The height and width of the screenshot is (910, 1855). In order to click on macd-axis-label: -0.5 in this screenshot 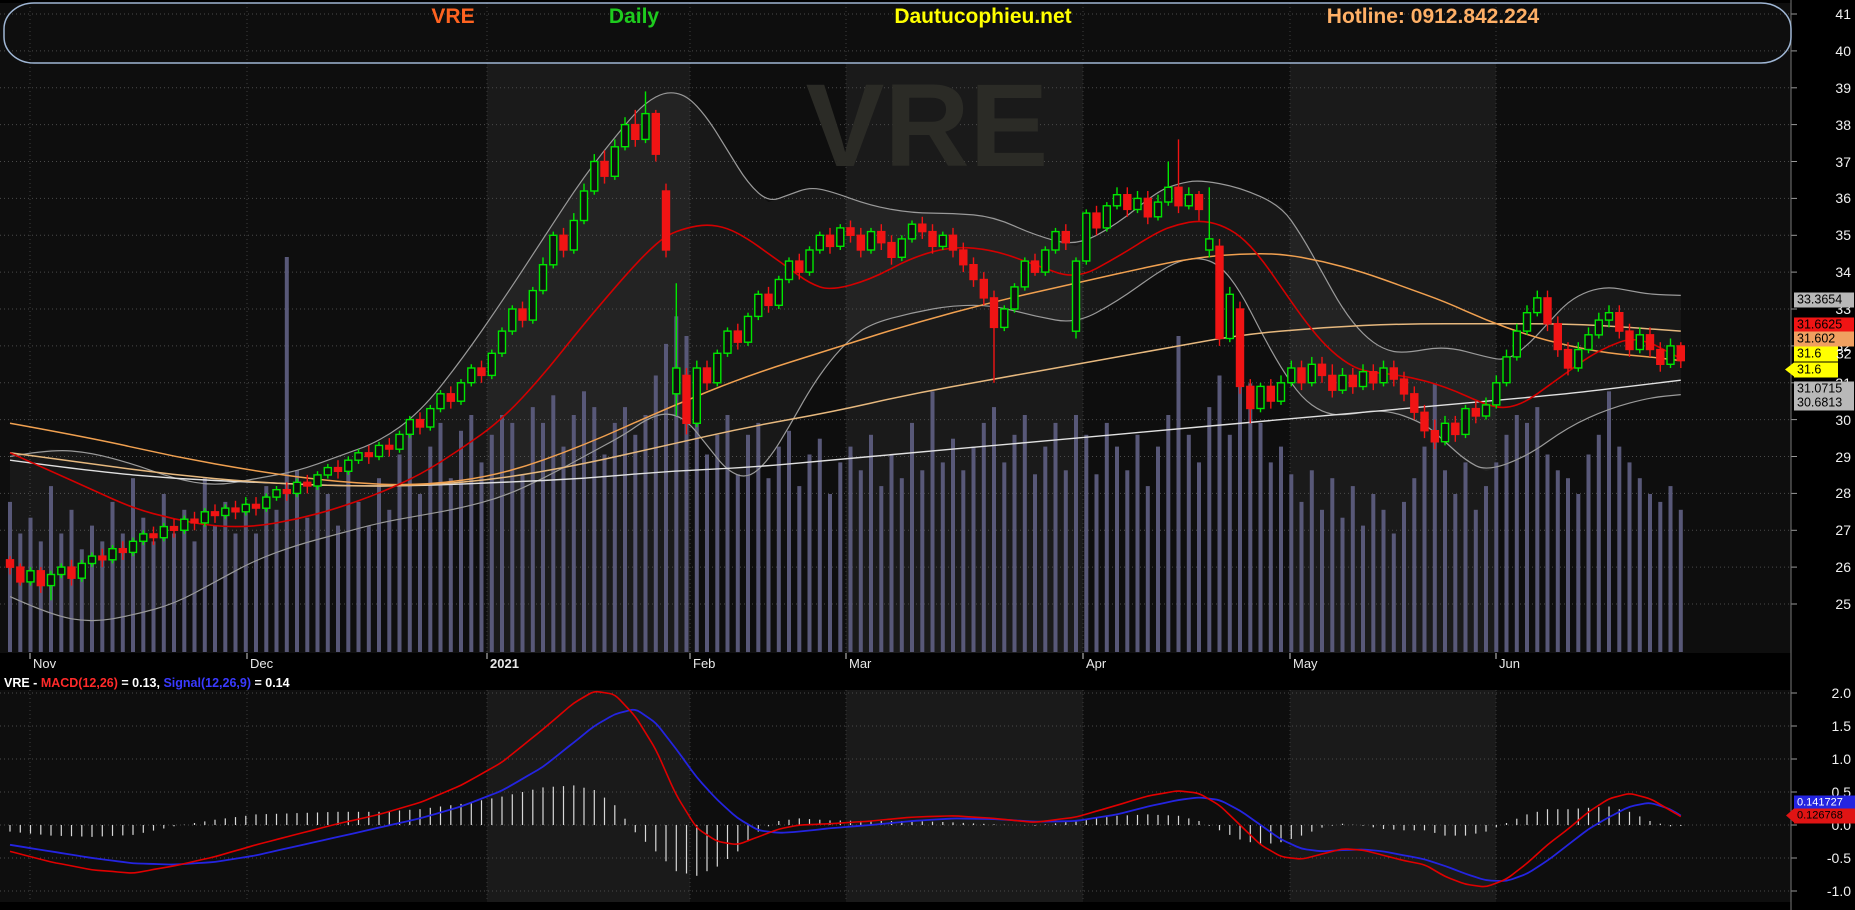, I will do `click(1838, 858)`.